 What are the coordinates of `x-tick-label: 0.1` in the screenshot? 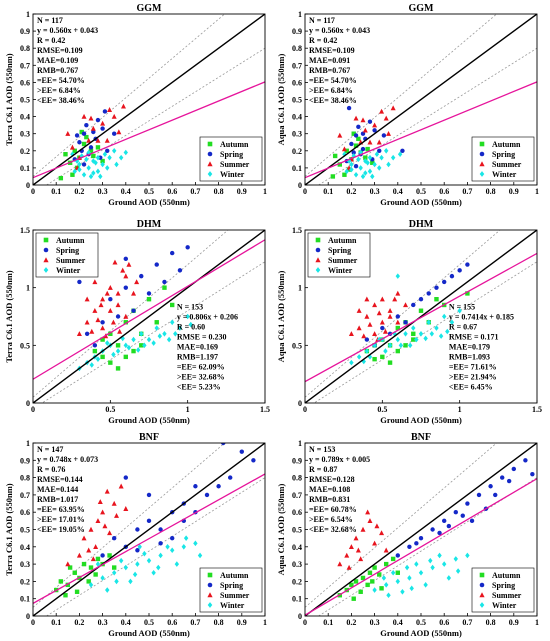 It's located at (56, 622).